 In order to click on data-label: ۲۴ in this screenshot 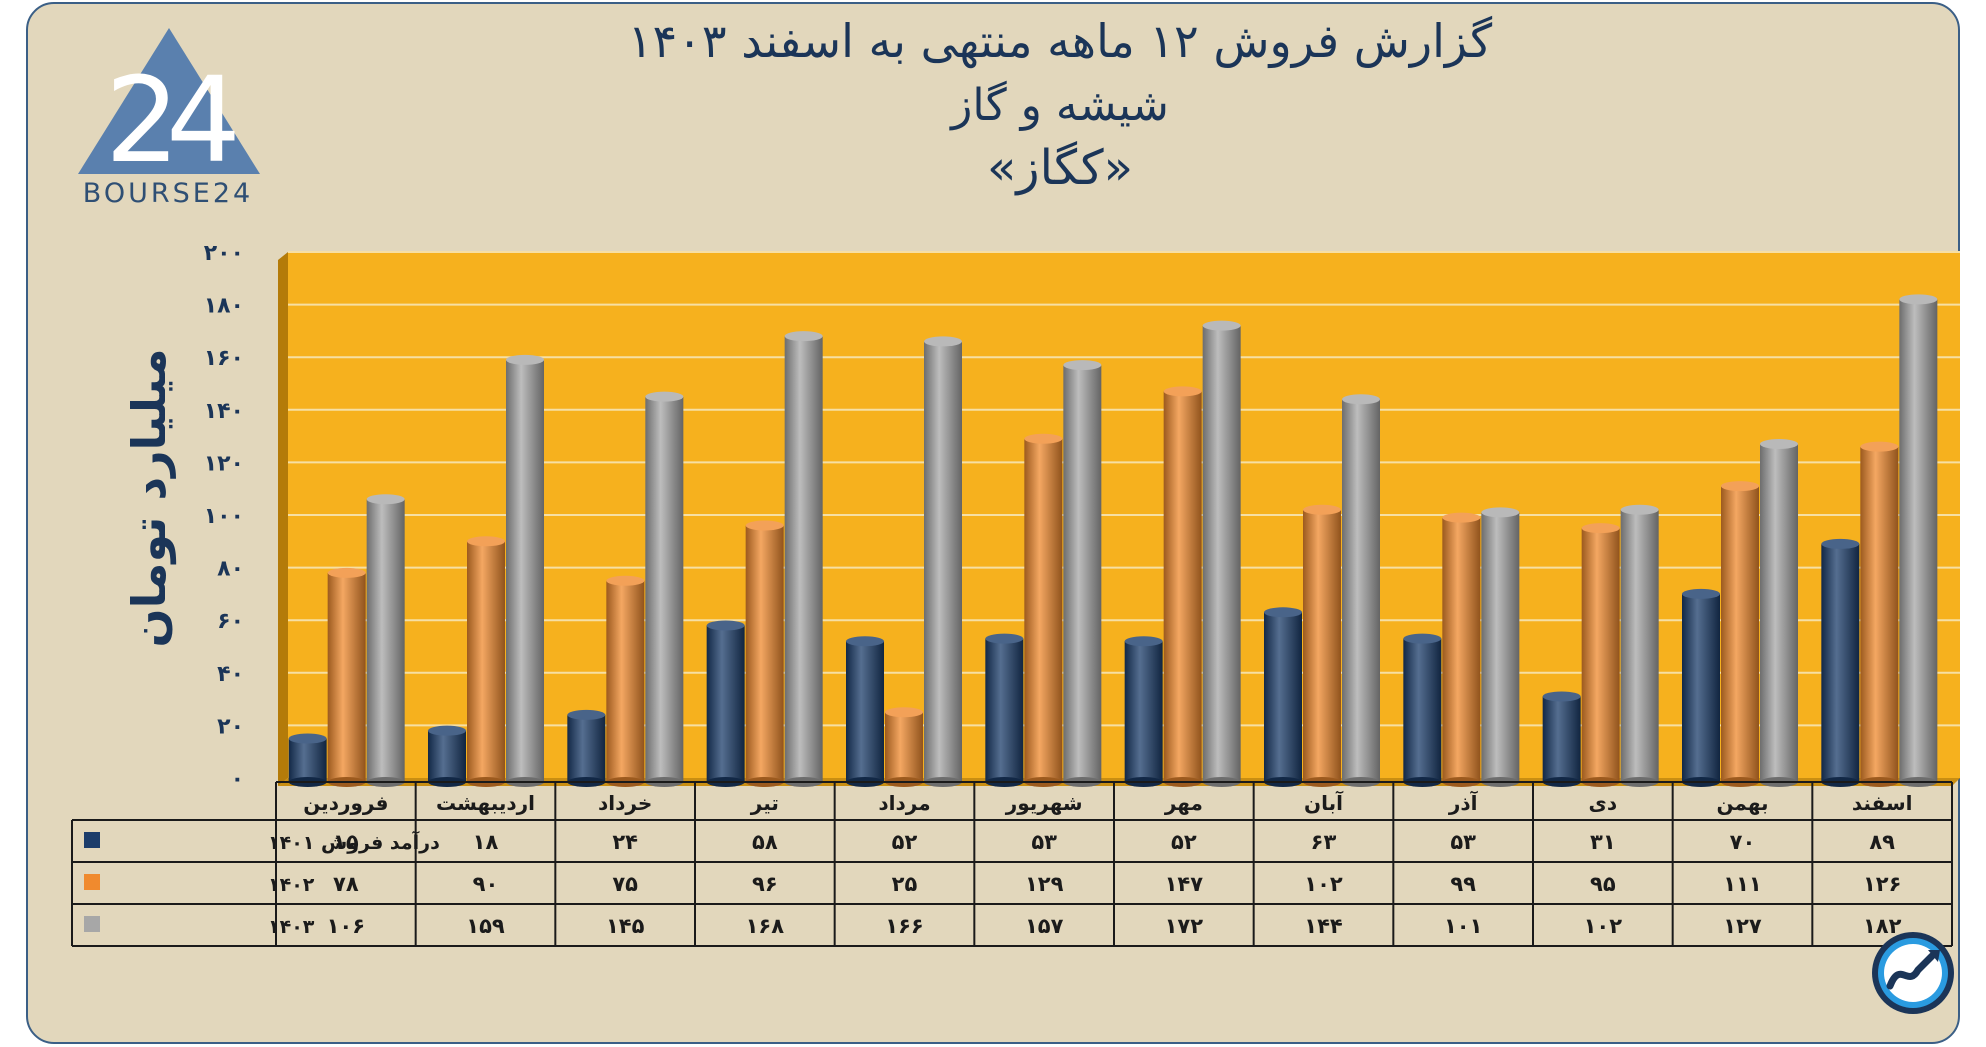, I will do `click(625, 842)`.